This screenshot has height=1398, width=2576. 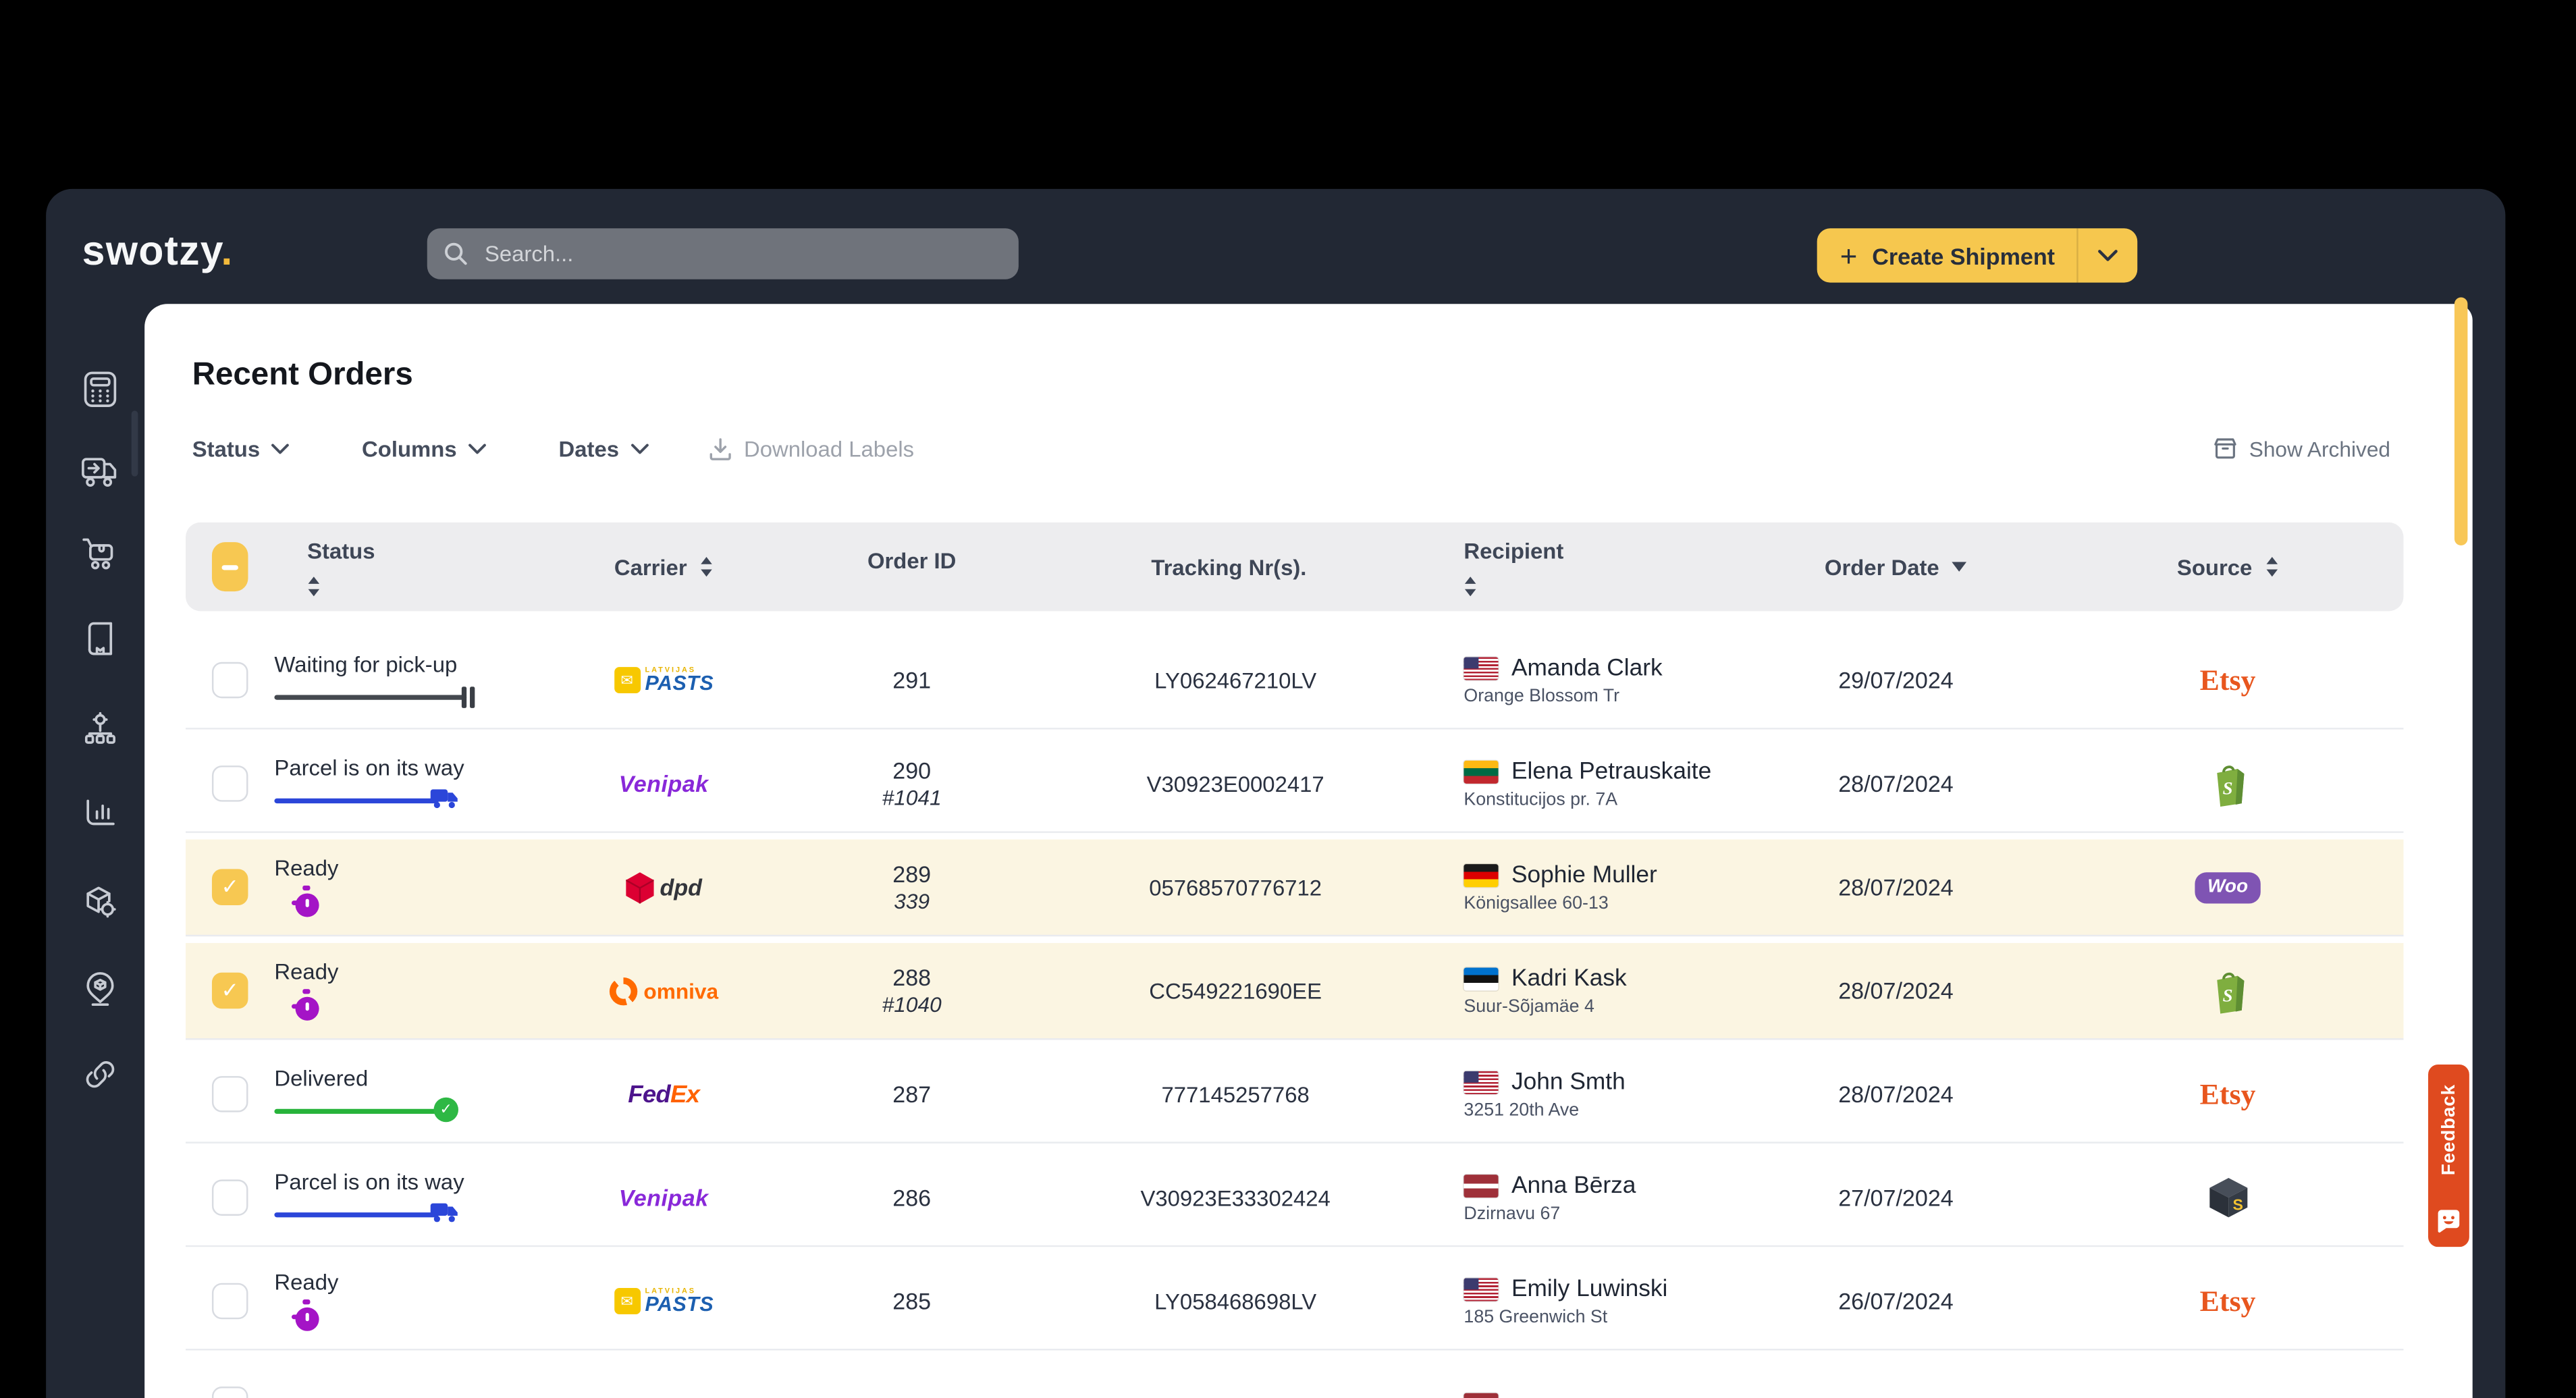 I want to click on feedback-button: Feedback, so click(x=2449, y=1156).